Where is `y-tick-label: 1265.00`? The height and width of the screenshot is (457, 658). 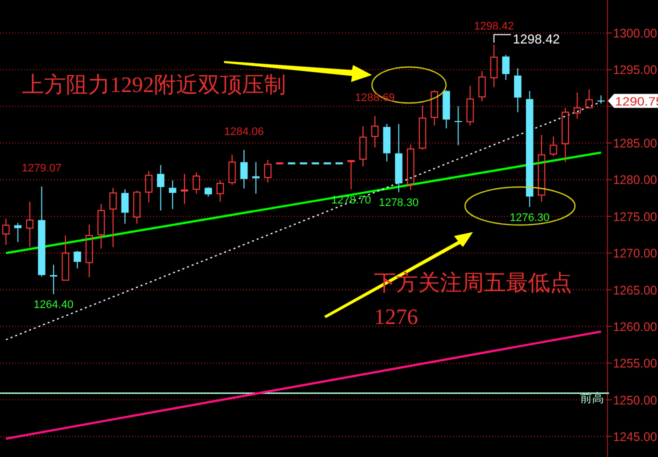
y-tick-label: 1265.00 is located at coordinates (635, 290).